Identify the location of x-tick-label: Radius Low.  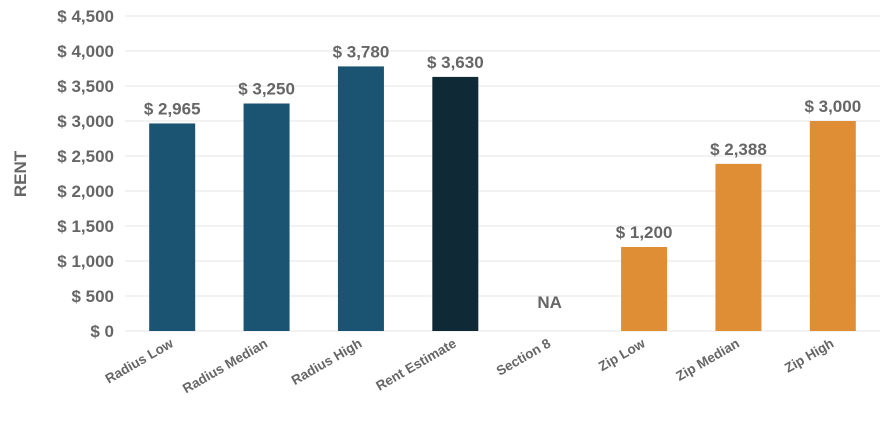
(140, 360).